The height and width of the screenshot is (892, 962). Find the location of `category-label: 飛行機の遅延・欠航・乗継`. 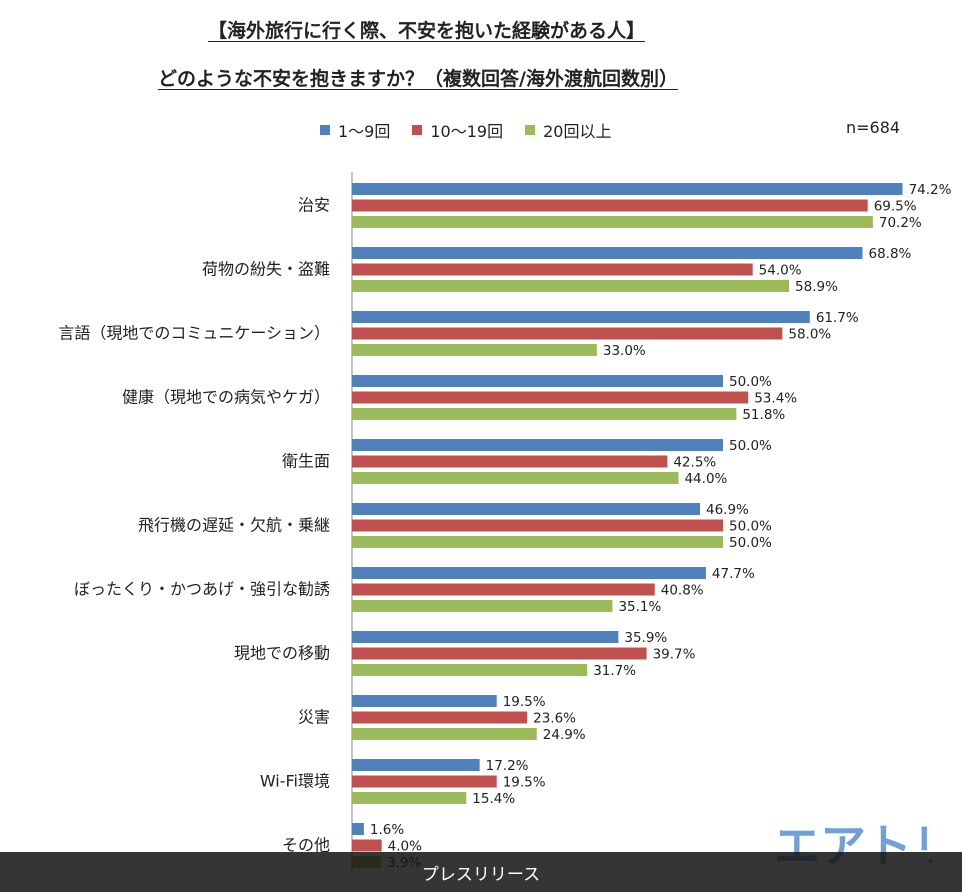

category-label: 飛行機の遅延・欠航・乗継 is located at coordinates (234, 525).